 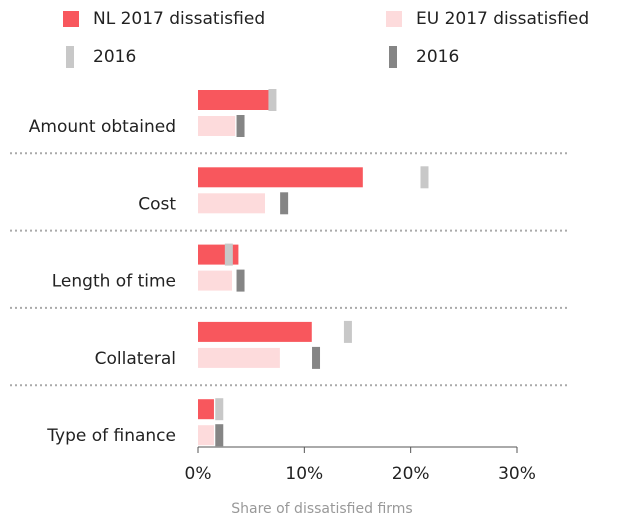 I want to click on x-axis-label: Share of dissatisfied firms, so click(x=321, y=509).